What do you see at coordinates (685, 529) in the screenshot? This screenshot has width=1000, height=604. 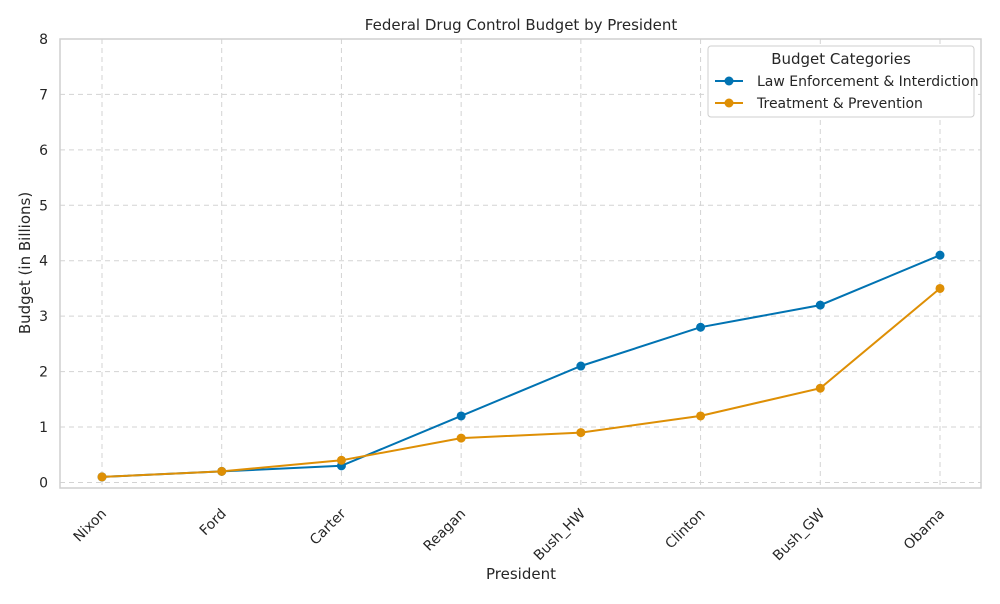 I see `x-tick-label: Clinton` at bounding box center [685, 529].